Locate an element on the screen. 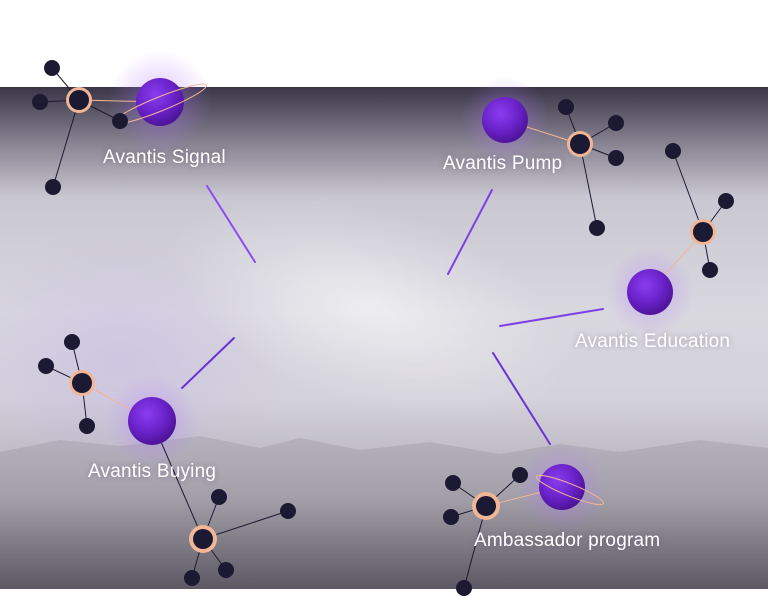 The image size is (768, 609). connector-signal is located at coordinates (231, 224).